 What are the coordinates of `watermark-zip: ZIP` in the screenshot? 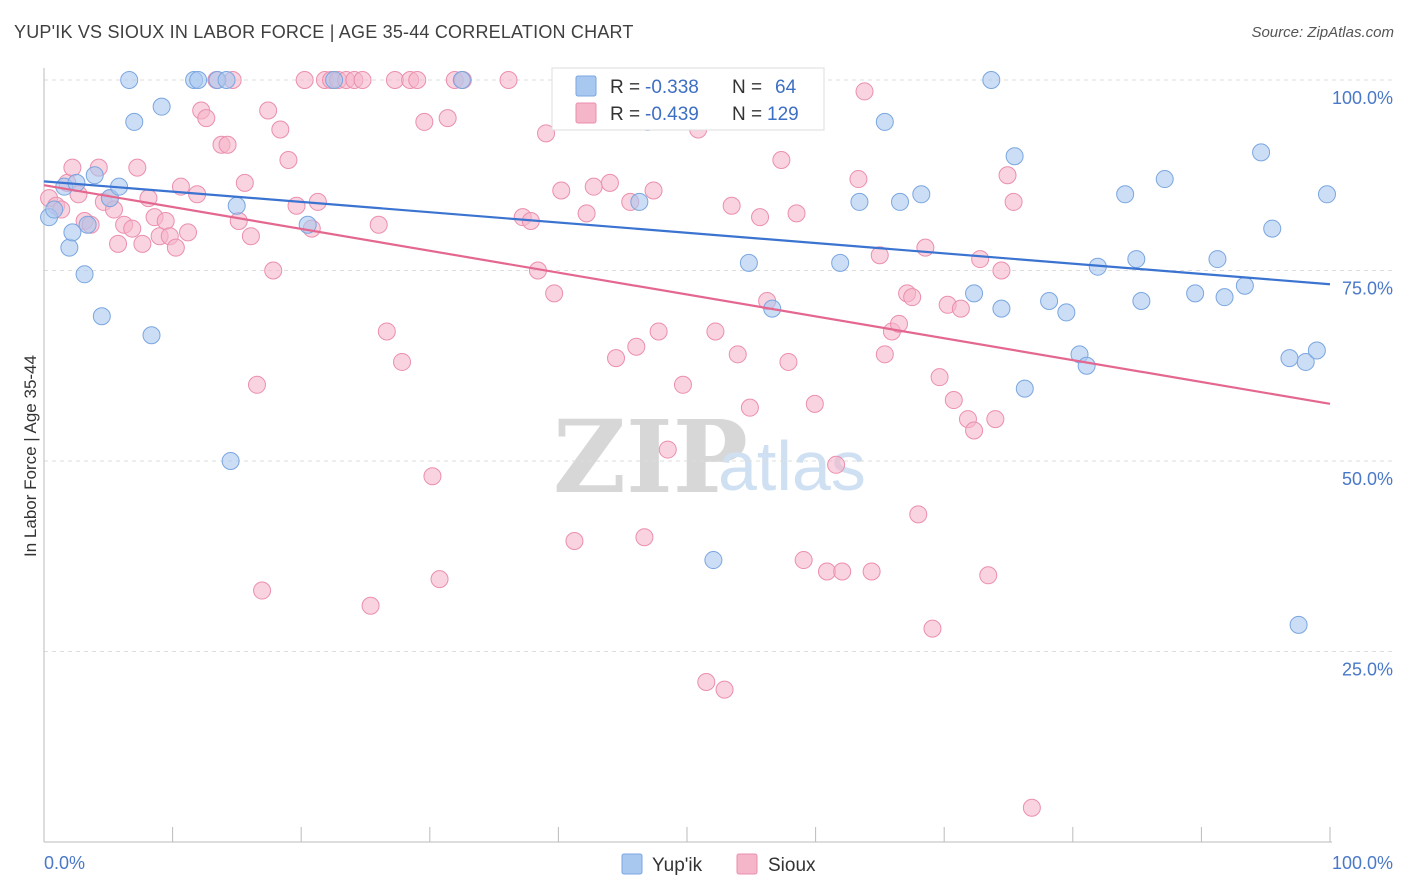 It's located at (650, 457).